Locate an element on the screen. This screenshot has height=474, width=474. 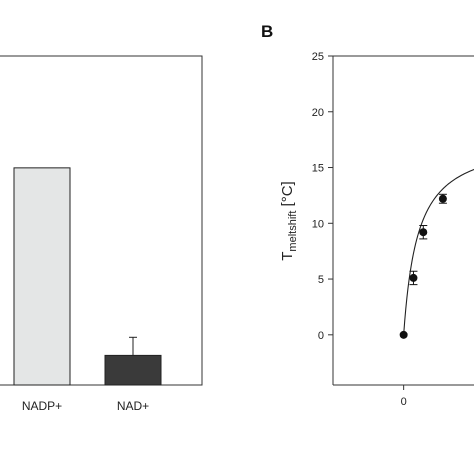
bar-category-labels: NADP+ NAD+ is located at coordinates (85, 406).